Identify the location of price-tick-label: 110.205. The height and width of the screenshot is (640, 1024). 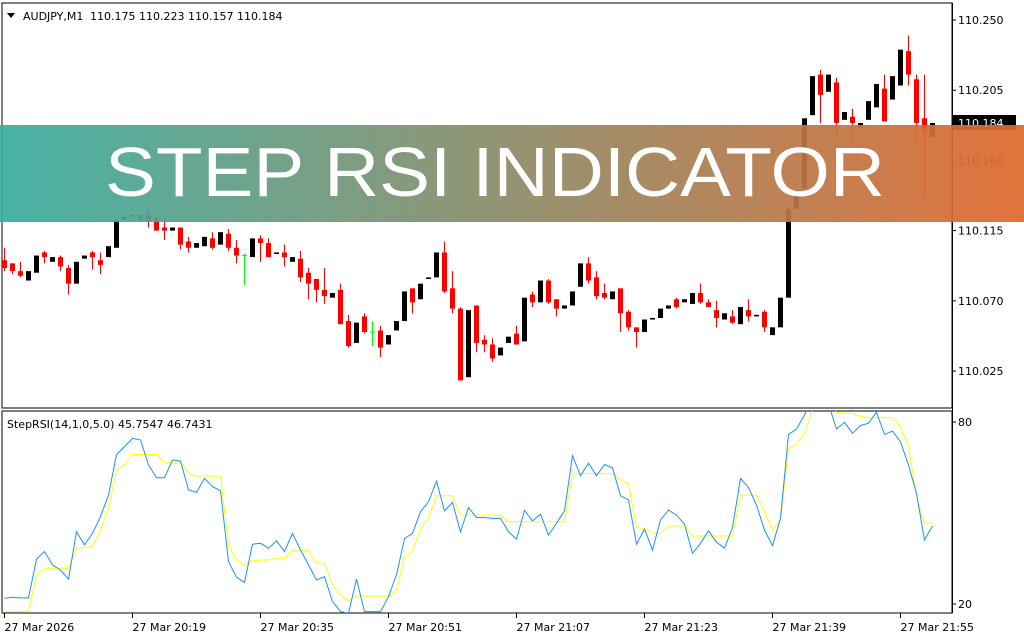
(981, 90).